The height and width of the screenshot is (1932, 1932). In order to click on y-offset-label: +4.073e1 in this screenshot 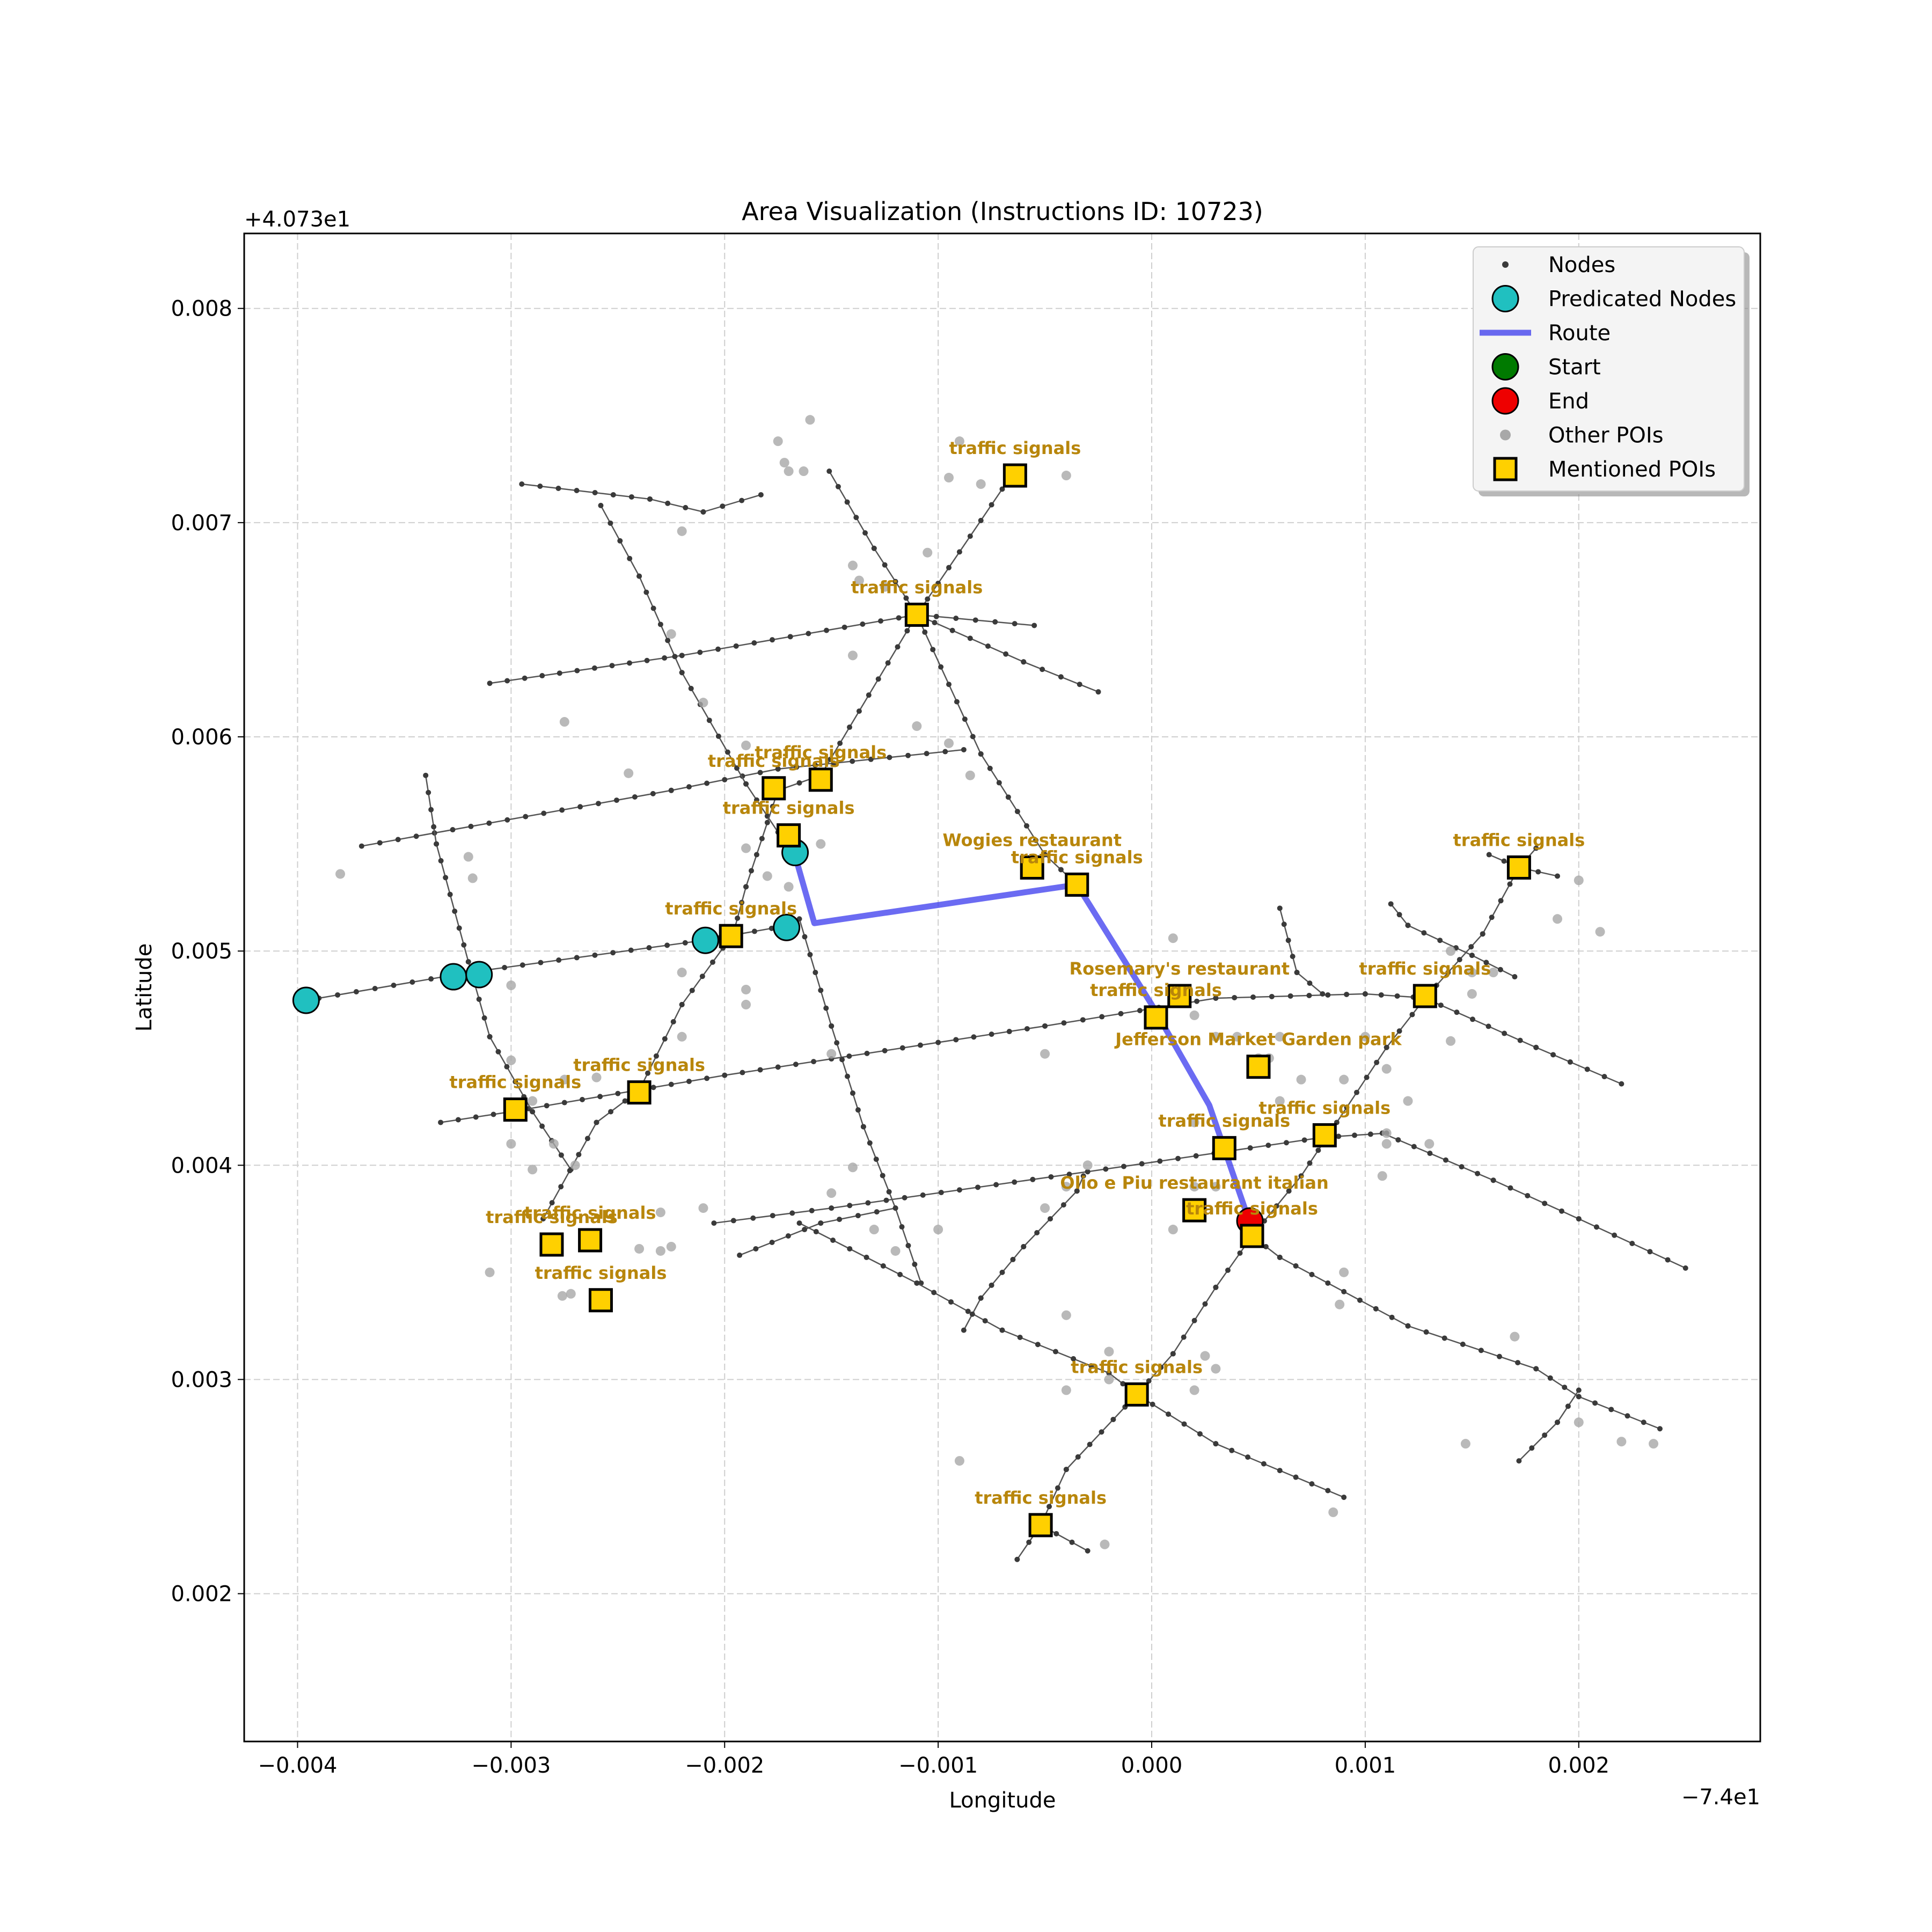, I will do `click(297, 219)`.